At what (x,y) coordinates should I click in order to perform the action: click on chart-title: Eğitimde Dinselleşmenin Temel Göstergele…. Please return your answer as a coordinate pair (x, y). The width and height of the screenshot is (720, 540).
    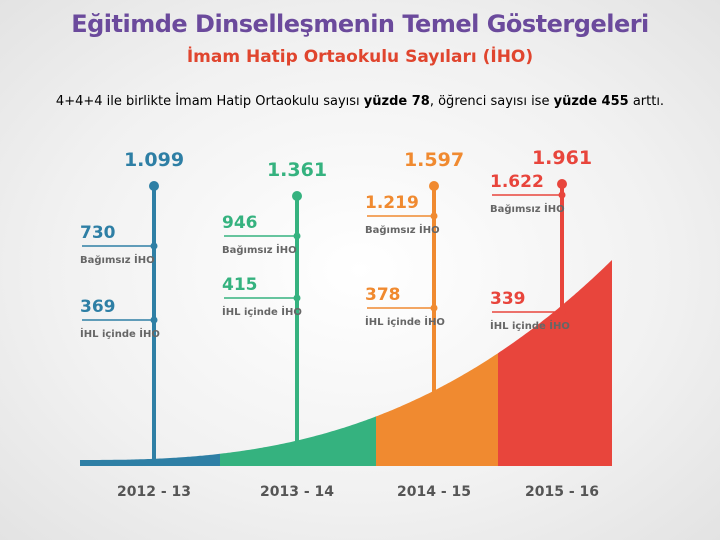
    Looking at the image, I should click on (360, 24).